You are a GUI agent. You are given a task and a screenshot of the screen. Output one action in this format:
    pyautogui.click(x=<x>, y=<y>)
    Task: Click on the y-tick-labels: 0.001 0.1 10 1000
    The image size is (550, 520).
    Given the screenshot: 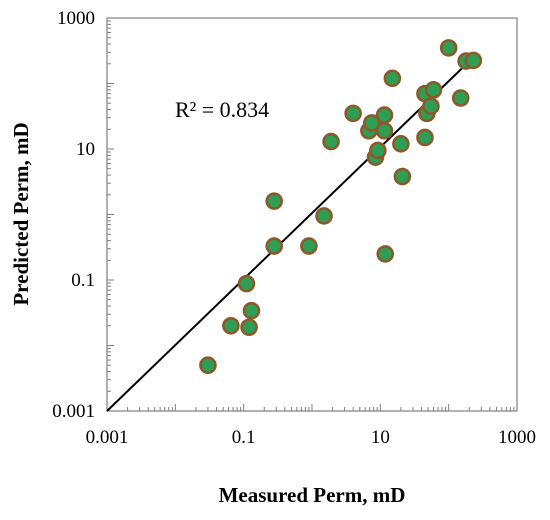 What is the action you would take?
    pyautogui.click(x=73, y=215)
    